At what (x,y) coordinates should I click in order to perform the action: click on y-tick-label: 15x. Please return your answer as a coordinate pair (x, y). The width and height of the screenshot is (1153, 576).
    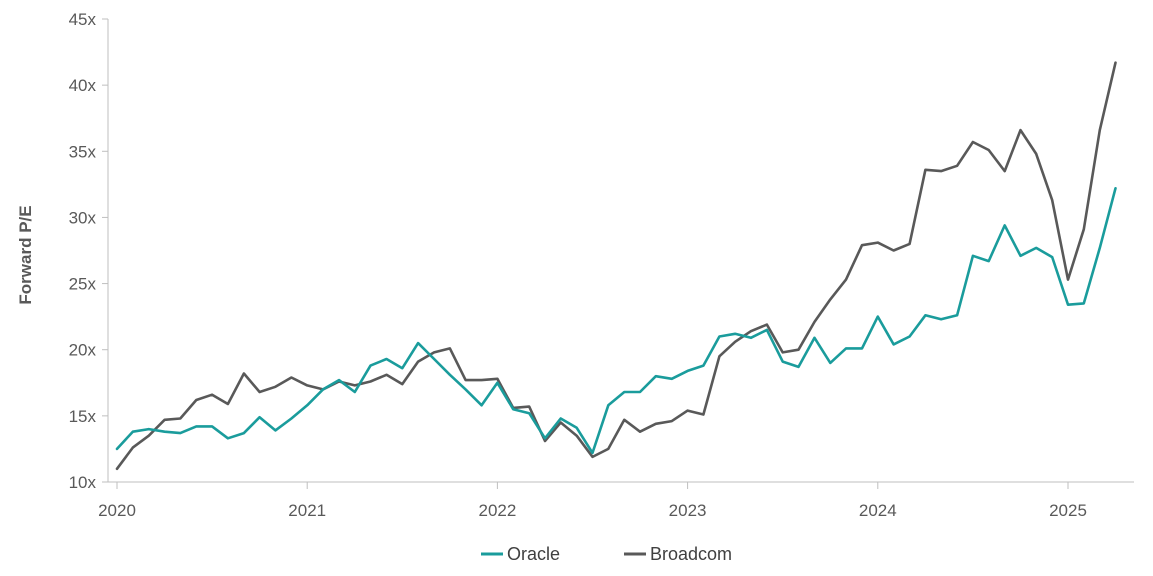
    Looking at the image, I should click on (83, 416).